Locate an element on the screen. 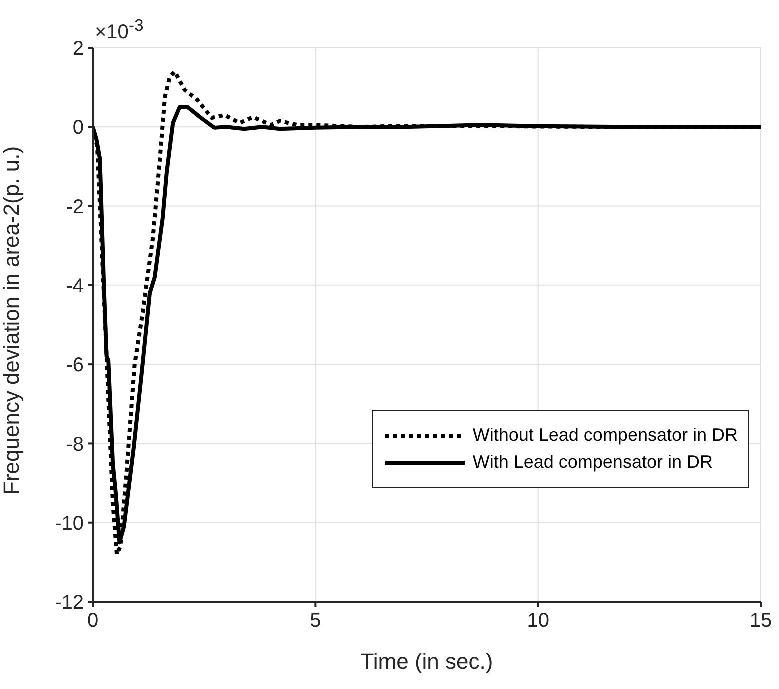 The width and height of the screenshot is (779, 689). y-tick-label: 0 is located at coordinates (78, 128).